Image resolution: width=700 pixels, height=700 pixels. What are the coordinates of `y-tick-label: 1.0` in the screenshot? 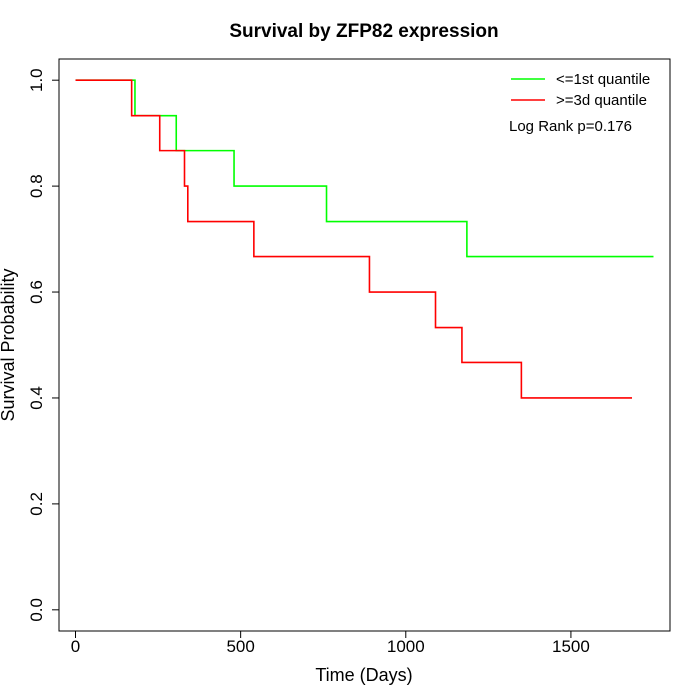 It's located at (36, 80).